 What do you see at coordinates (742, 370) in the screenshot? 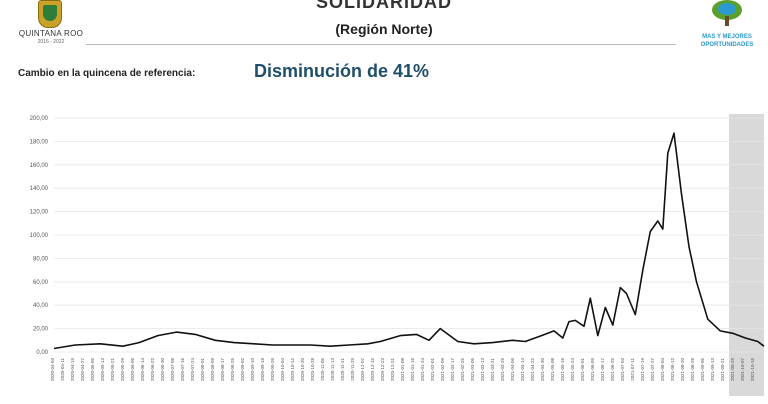
I see `x-tick-label: 2021-10-07` at bounding box center [742, 370].